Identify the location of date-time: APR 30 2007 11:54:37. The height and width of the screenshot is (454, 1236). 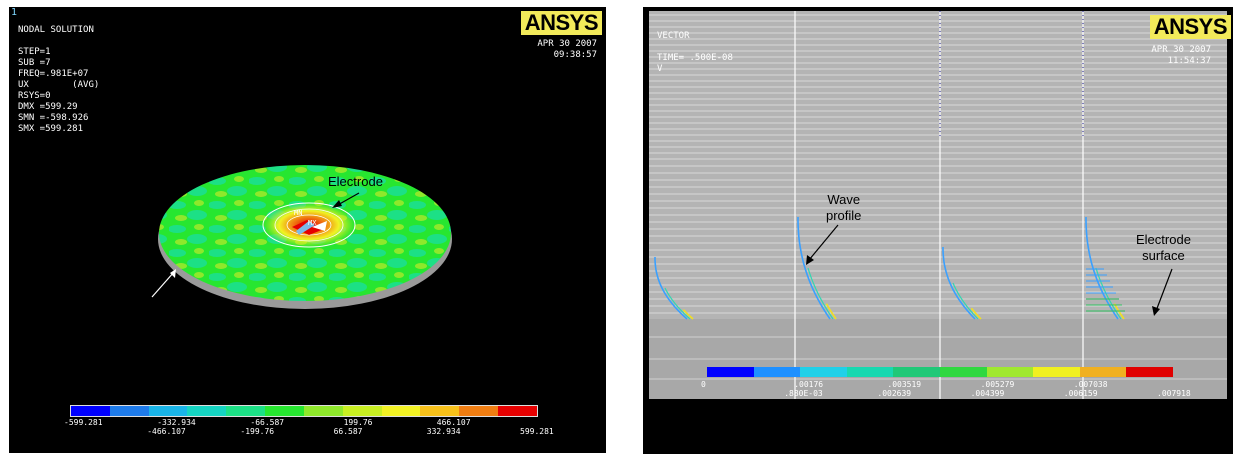
(1181, 56).